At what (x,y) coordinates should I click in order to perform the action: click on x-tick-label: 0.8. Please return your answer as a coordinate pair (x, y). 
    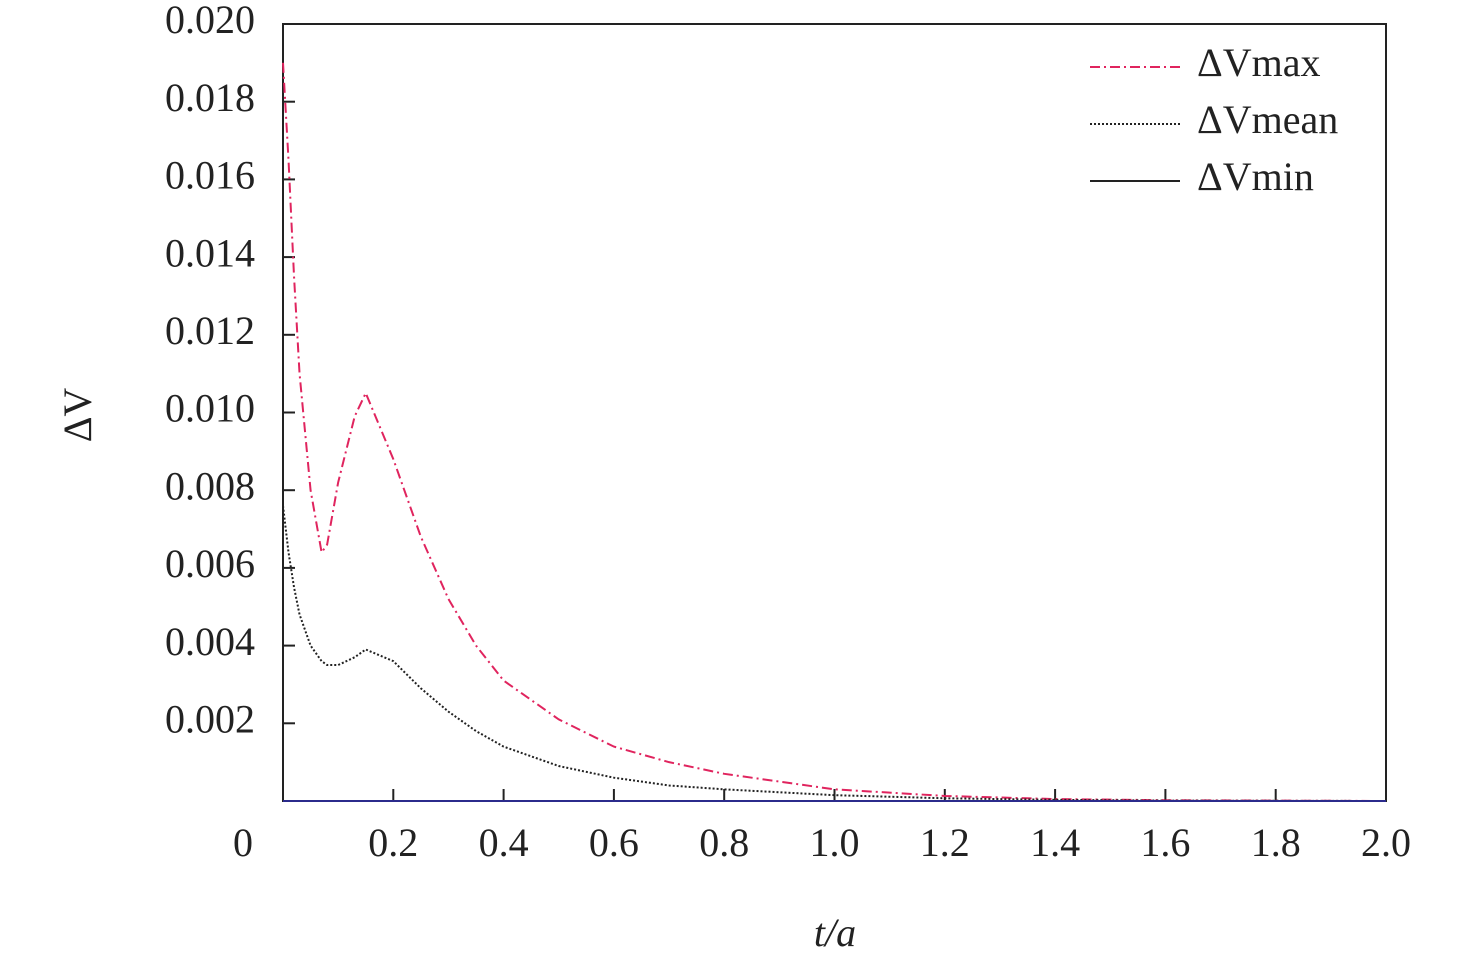
    Looking at the image, I should click on (724, 842).